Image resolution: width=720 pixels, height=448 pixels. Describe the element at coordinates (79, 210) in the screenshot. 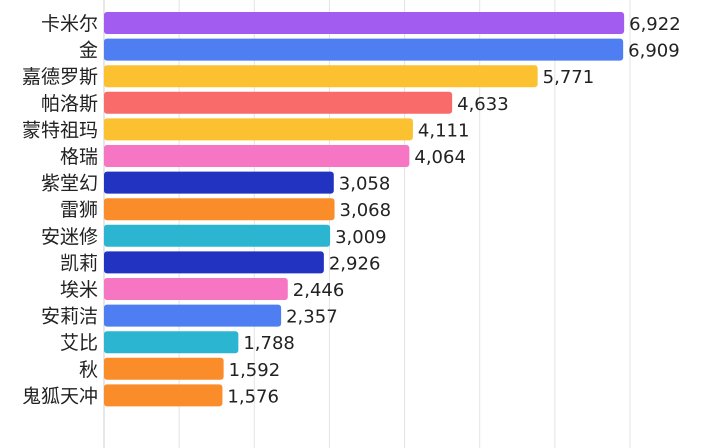

I see `category-label-7: 雷狮` at that location.